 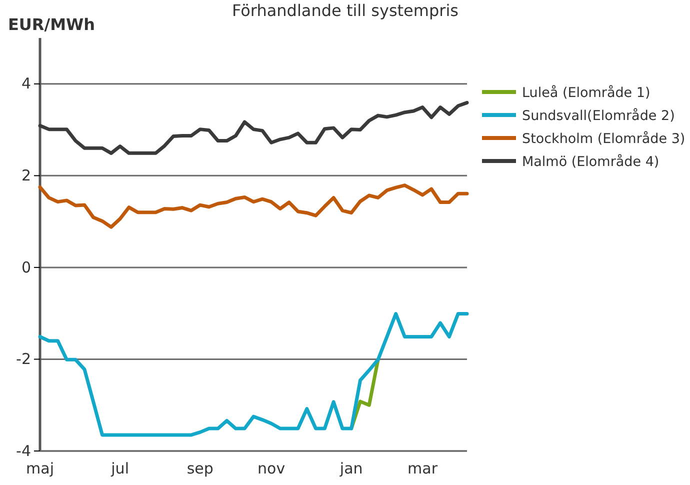 I want to click on y-axis-title: EUR/MWh, so click(x=52, y=24).